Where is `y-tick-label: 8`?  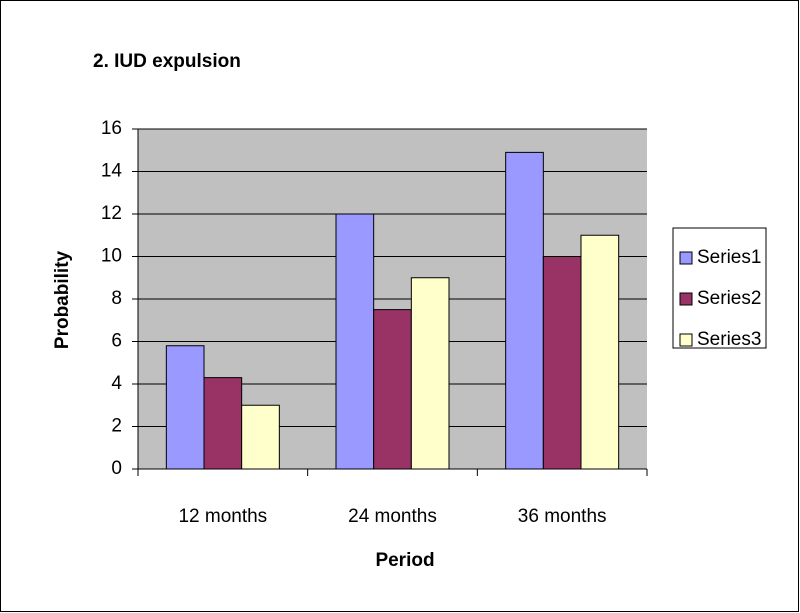
y-tick-label: 8 is located at coordinates (116, 298).